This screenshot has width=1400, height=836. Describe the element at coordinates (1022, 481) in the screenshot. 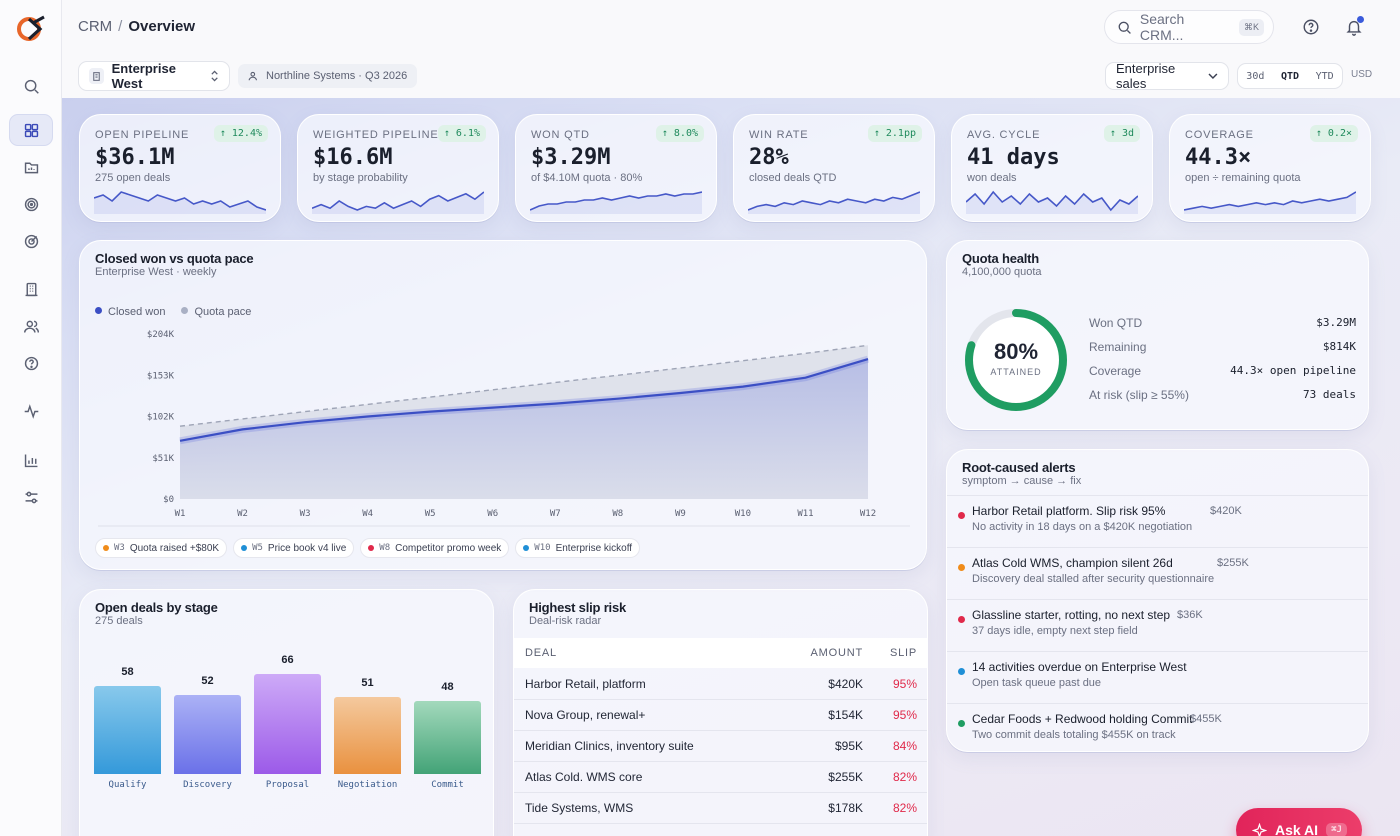

I see `card-subtitle: symptom → cause → fix` at that location.